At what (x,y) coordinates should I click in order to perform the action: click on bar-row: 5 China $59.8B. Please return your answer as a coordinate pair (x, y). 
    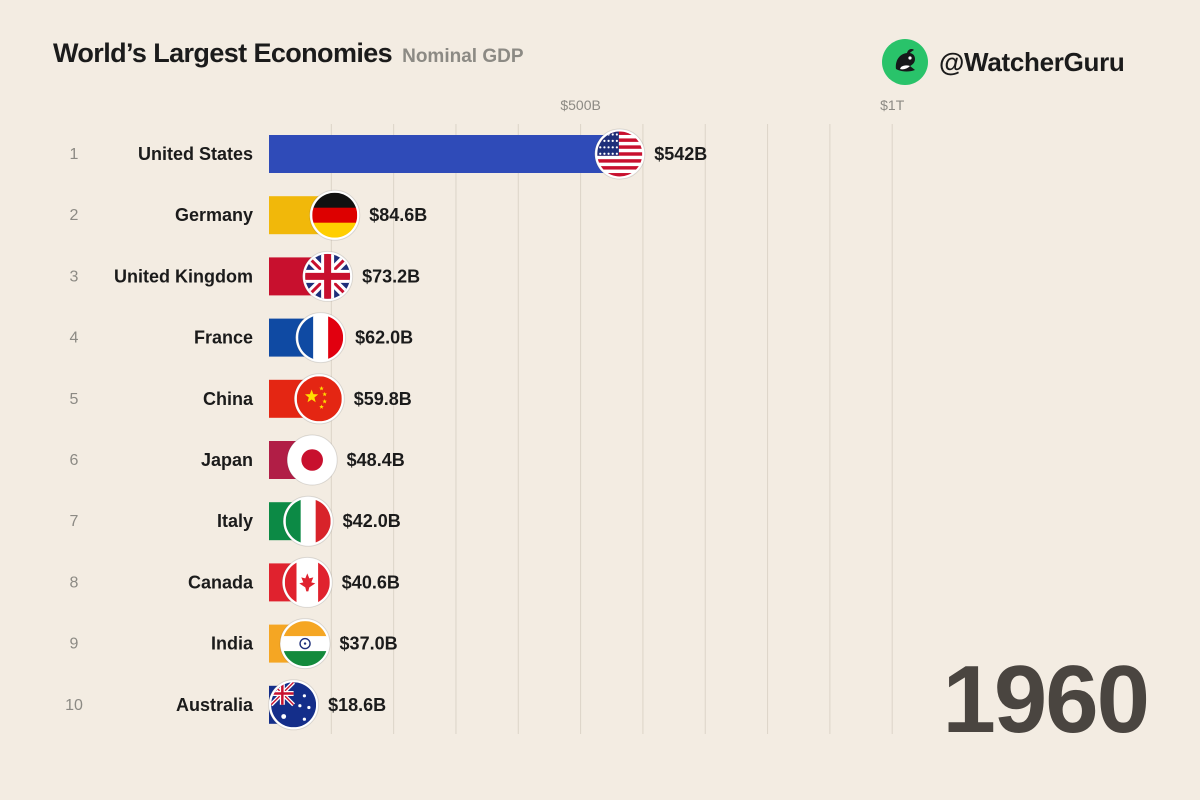
    Looking at the image, I should click on (241, 399).